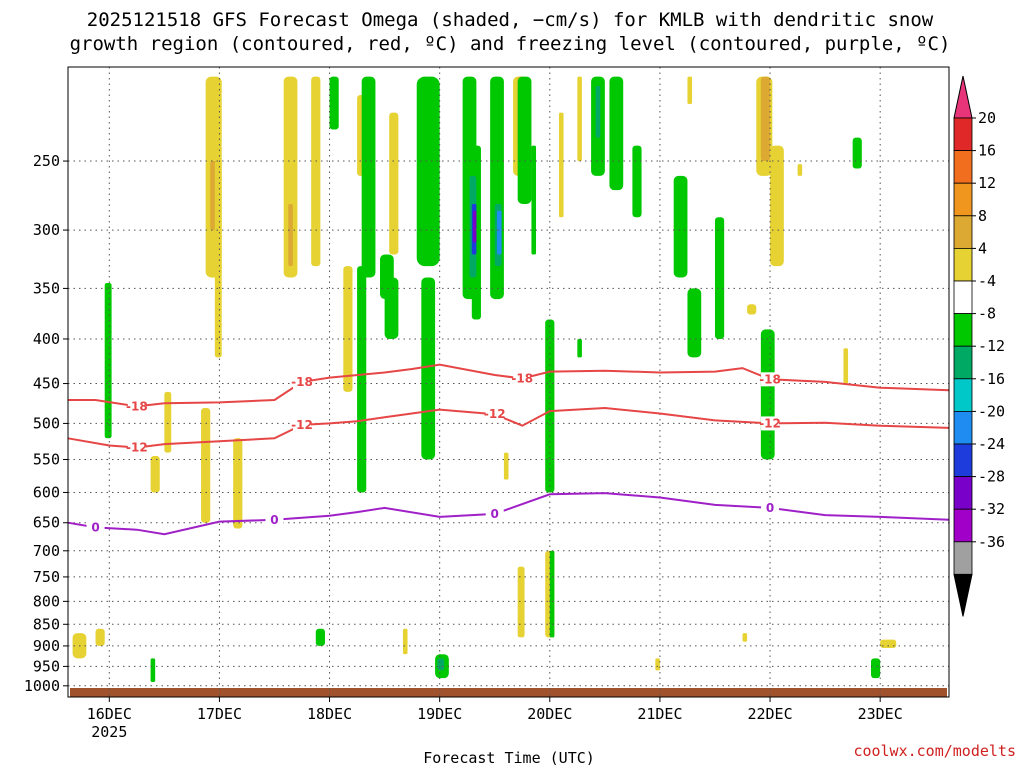 Image resolution: width=1024 pixels, height=768 pixels. Describe the element at coordinates (991, 411) in the screenshot. I see `colorbar-label--20: -20` at that location.